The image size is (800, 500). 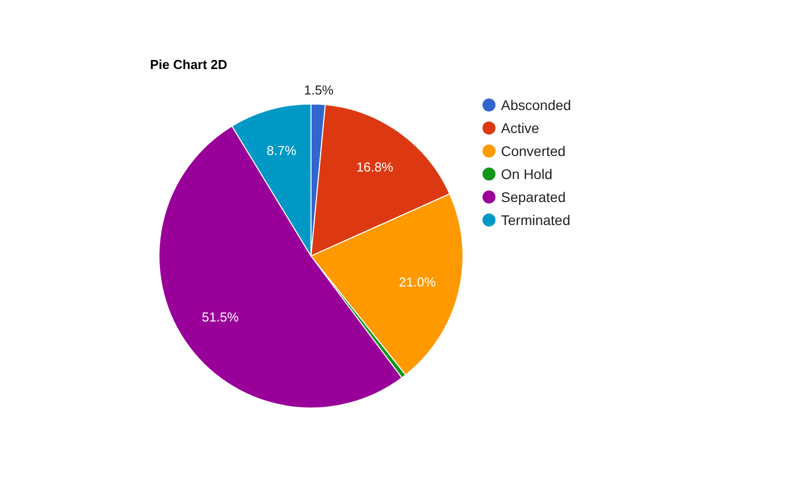 I want to click on data-label: 1.5%, so click(x=319, y=90).